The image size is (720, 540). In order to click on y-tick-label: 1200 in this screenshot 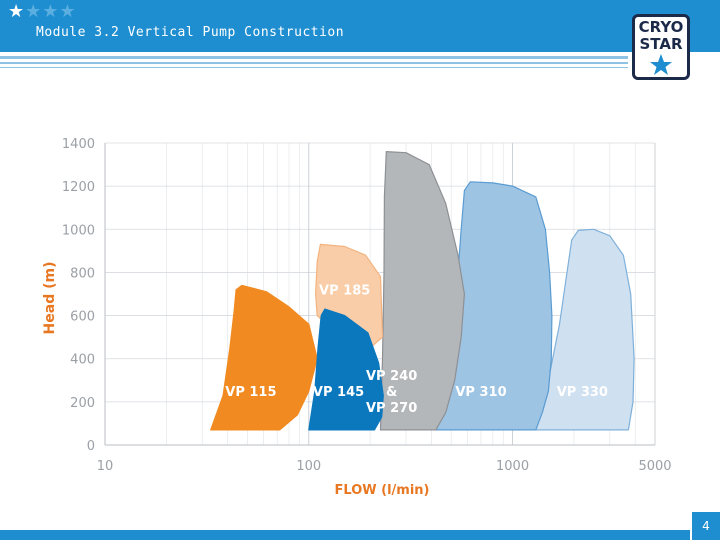, I will do `click(78, 187)`.